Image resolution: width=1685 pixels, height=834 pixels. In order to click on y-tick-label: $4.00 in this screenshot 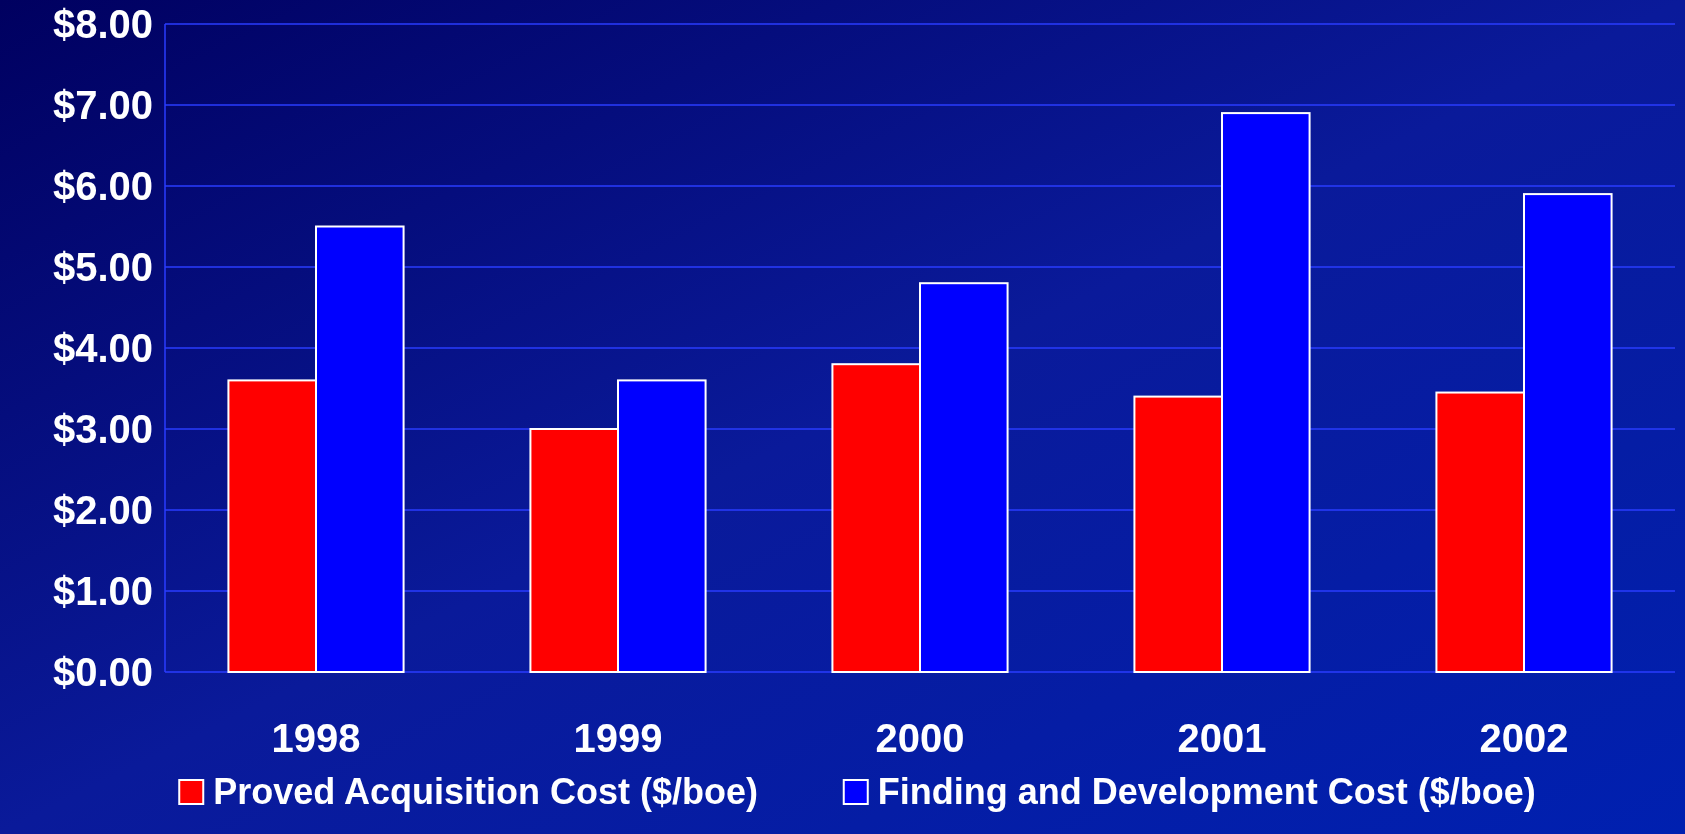, I will do `click(102, 348)`.